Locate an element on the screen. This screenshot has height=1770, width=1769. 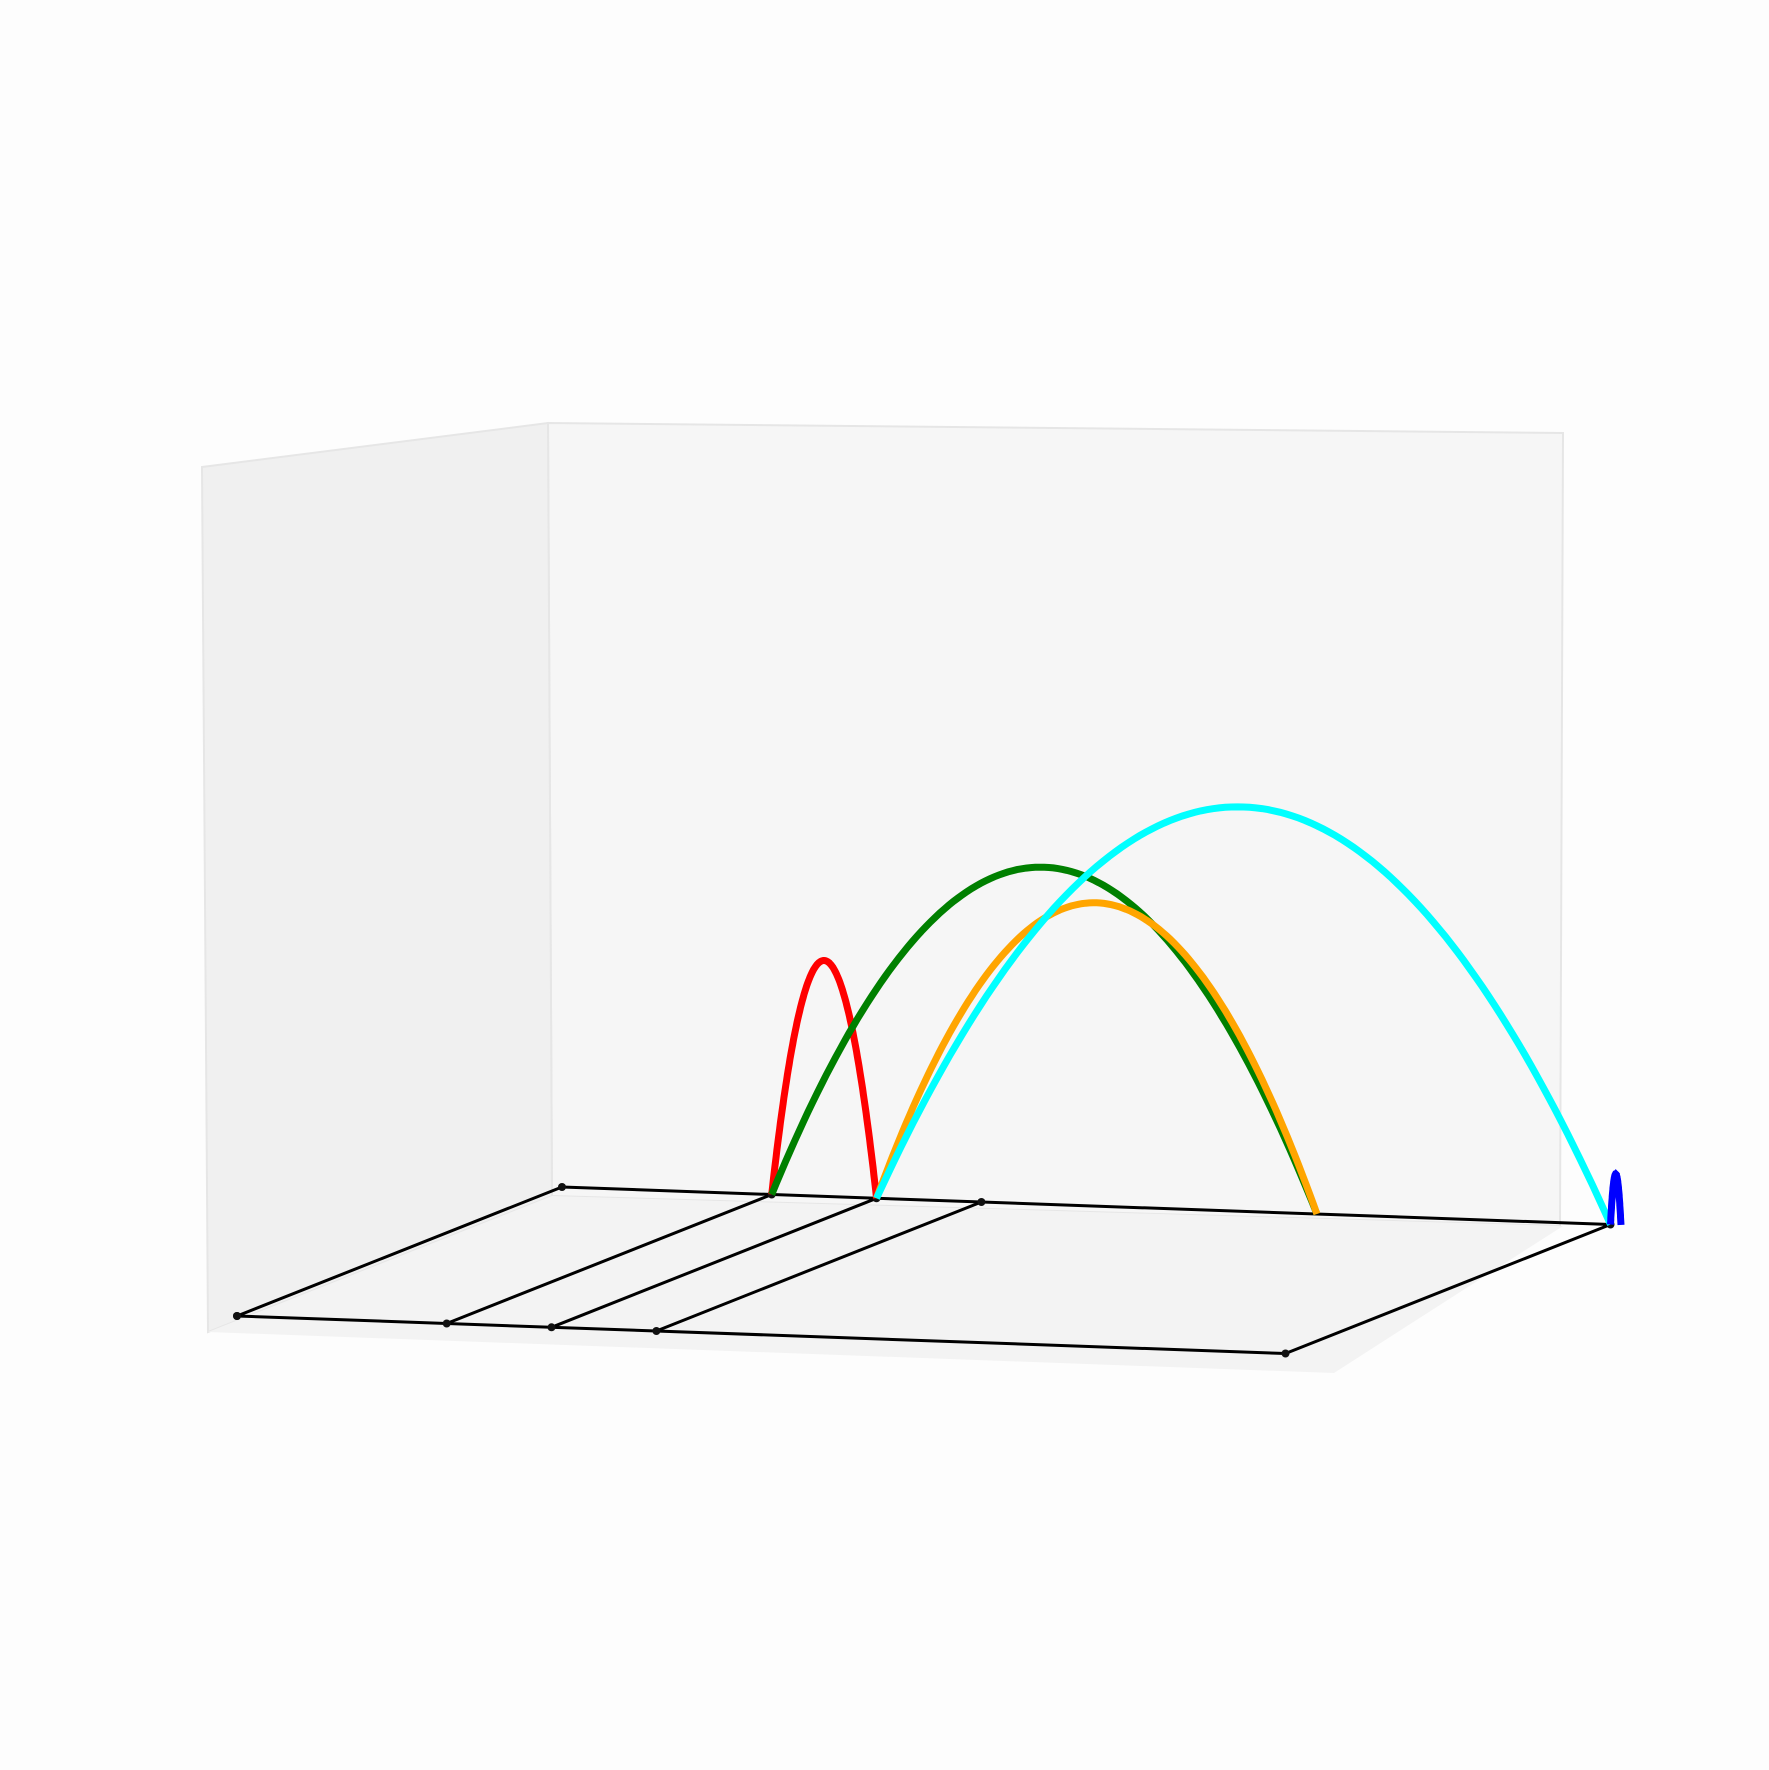
trajectory-curves is located at coordinates (1196, 1014).